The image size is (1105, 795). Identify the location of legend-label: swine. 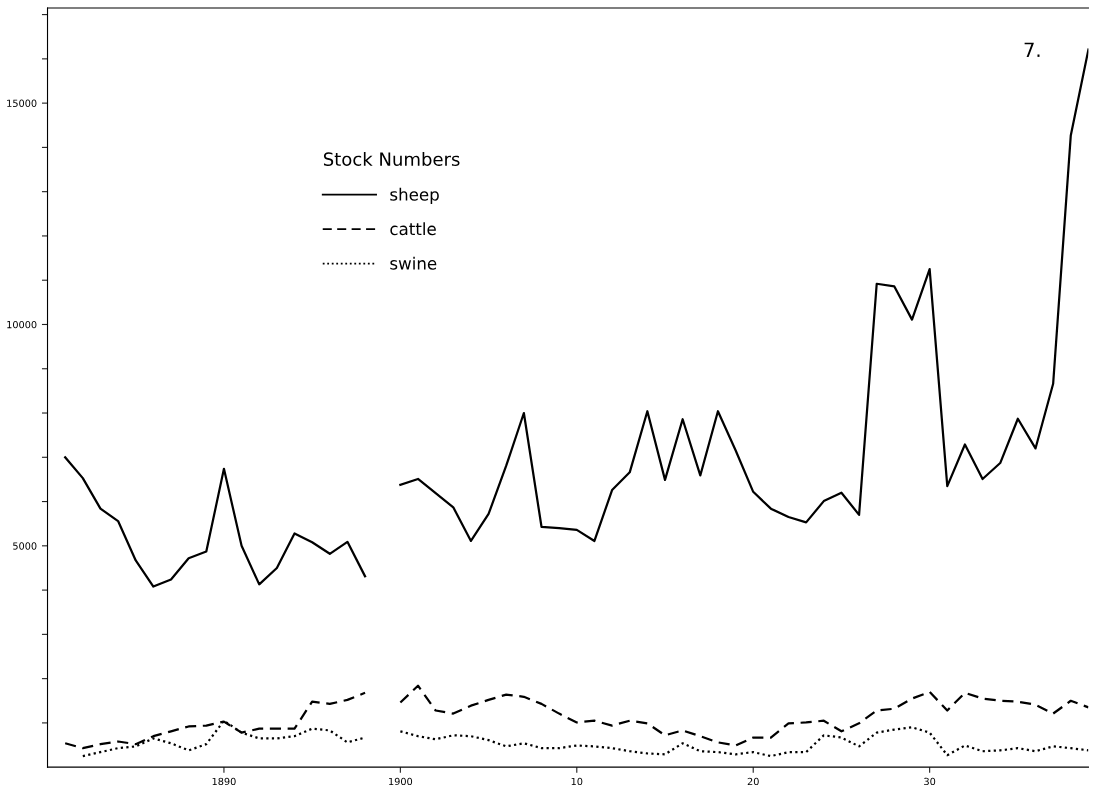
(413, 263).